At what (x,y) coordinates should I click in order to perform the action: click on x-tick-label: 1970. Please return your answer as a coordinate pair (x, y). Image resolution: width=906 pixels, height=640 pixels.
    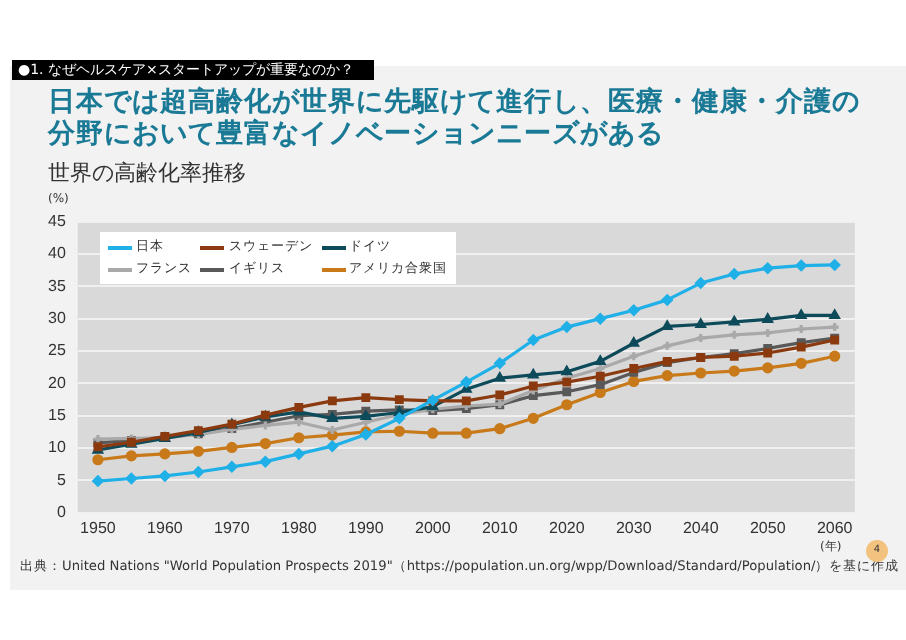
    Looking at the image, I should click on (232, 527).